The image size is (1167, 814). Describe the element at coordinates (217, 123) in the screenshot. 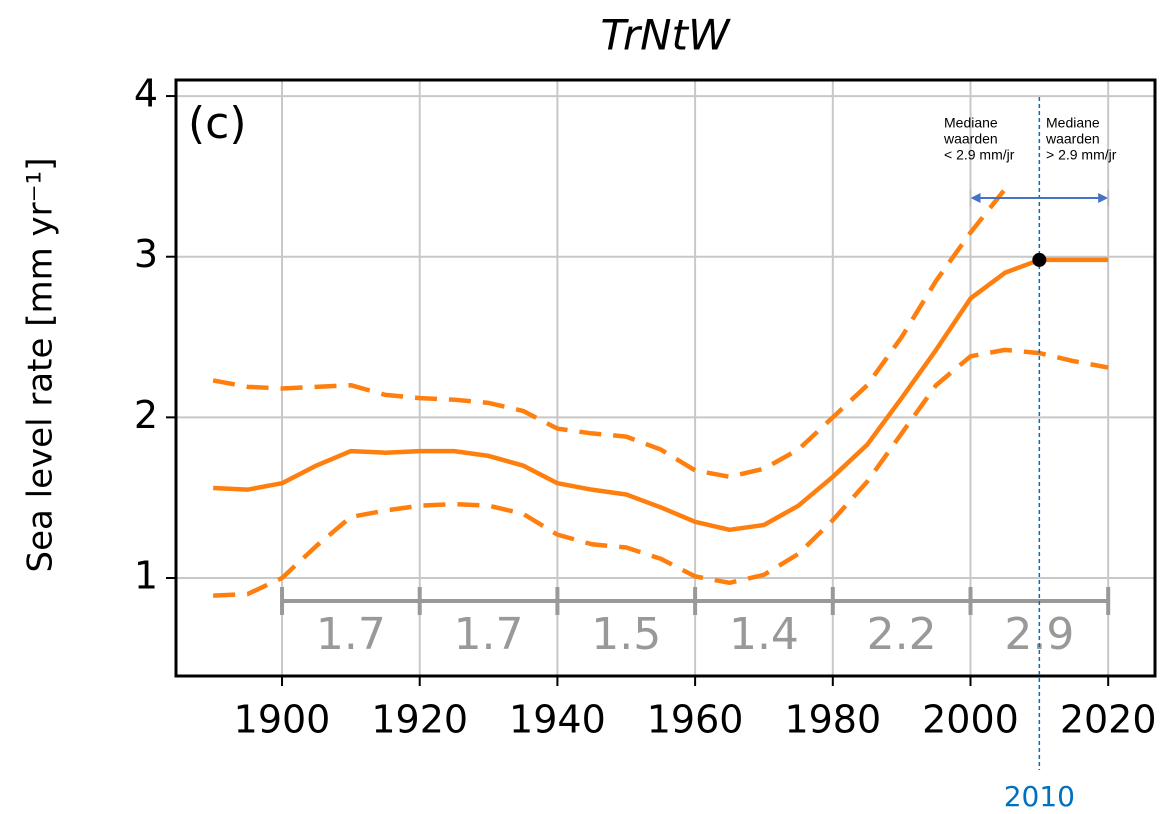

I see `panel-label: (c)` at that location.